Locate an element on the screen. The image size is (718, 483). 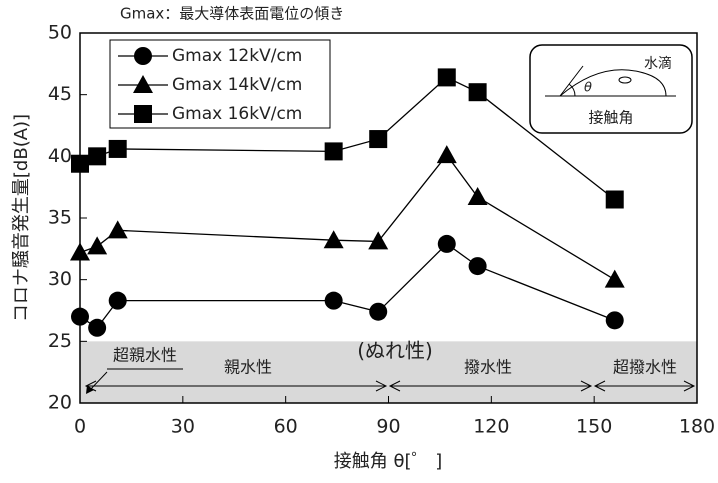
annotations: (ぬれ性) 超親水性 親水性 撥水性 超撥水性 is located at coordinates (390, 366).